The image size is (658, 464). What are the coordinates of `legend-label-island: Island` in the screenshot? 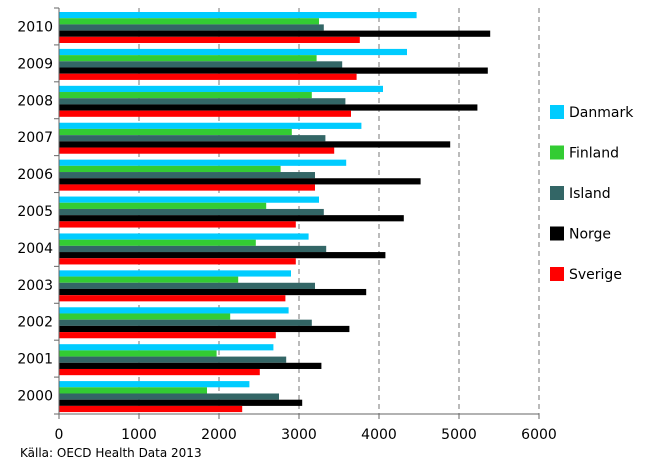 It's located at (590, 194).